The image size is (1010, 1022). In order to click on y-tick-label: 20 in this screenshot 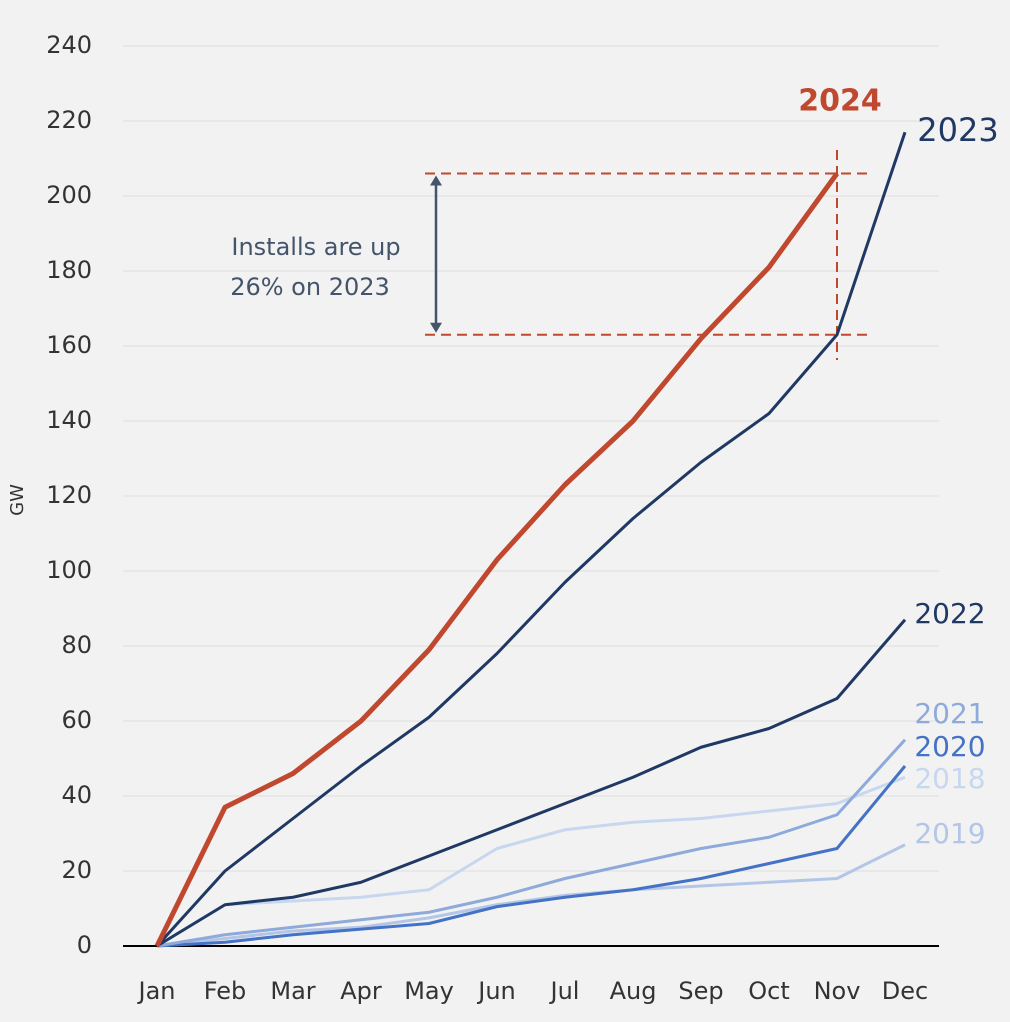, I will do `click(76, 870)`.